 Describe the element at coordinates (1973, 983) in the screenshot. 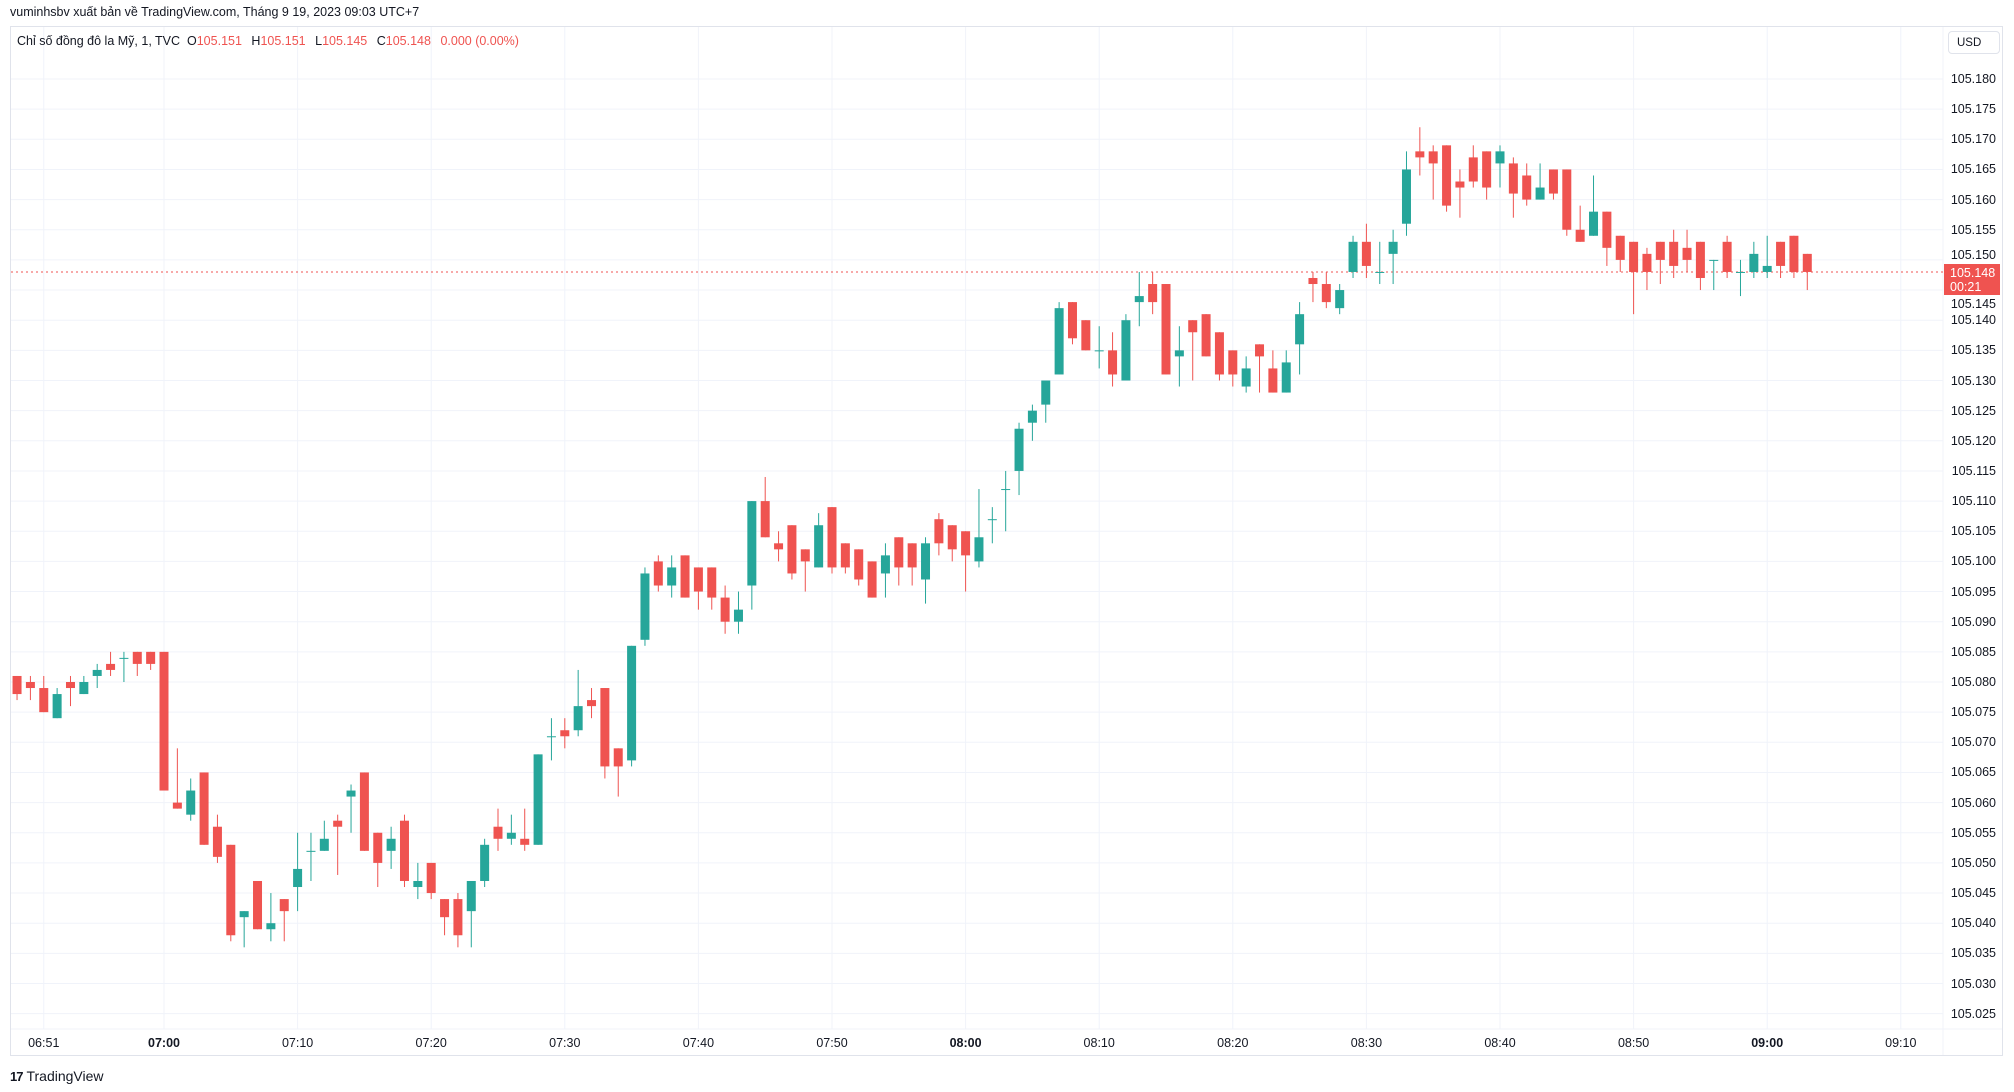

I see `price-tick-label: 105.030` at that location.